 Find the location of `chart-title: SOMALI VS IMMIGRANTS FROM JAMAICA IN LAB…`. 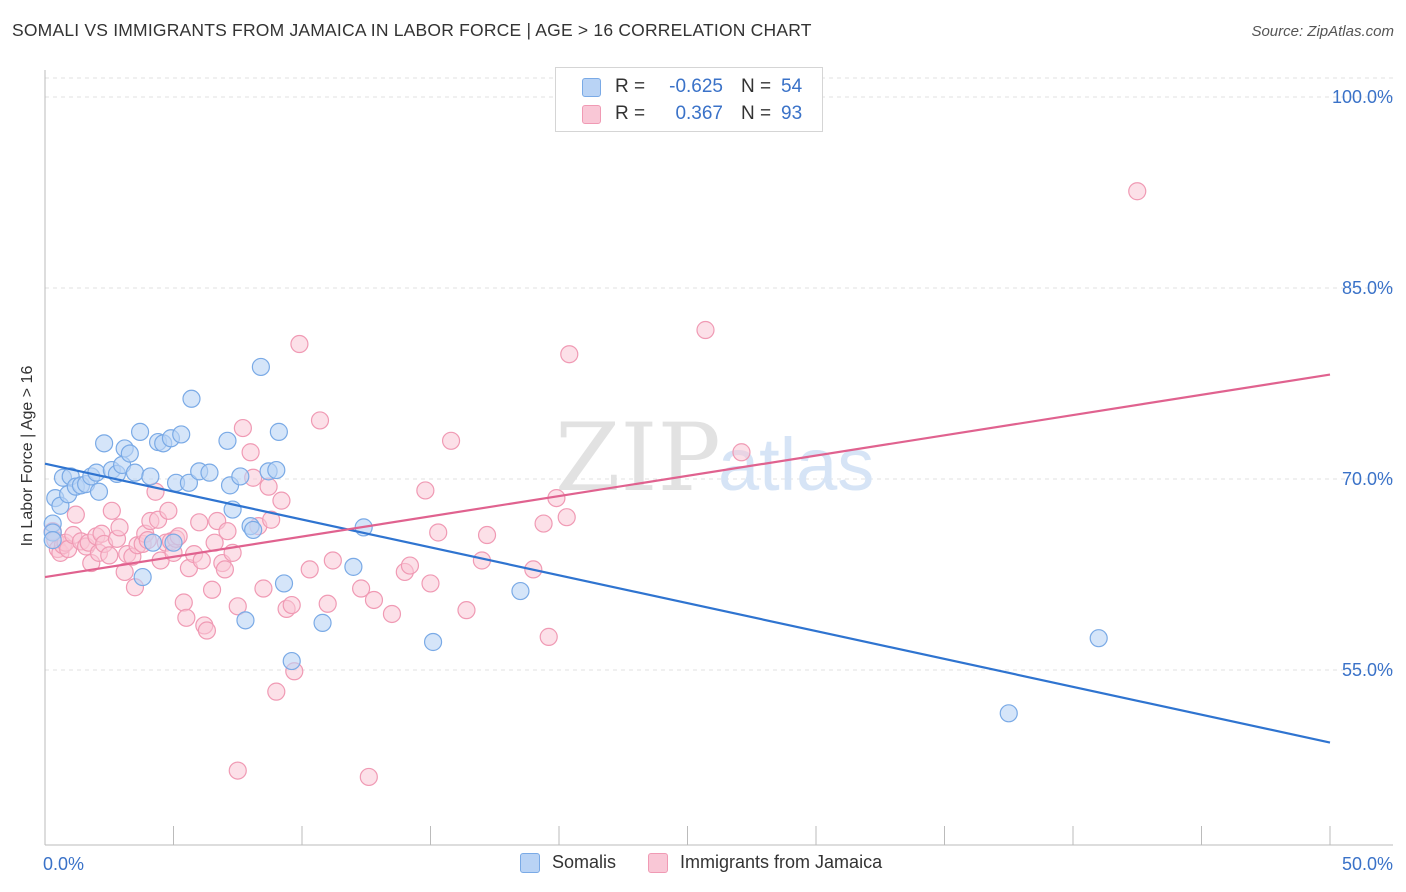

chart-title: SOMALI VS IMMIGRANTS FROM JAMAICA IN LAB… is located at coordinates (412, 30).